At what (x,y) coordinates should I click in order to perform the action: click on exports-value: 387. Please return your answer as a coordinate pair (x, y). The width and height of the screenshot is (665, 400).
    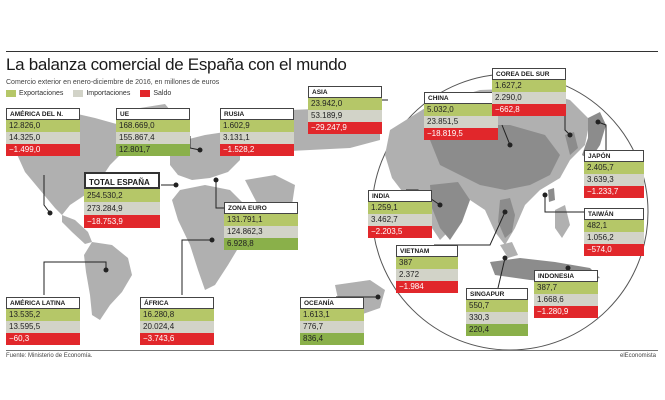
    Looking at the image, I should click on (427, 263).